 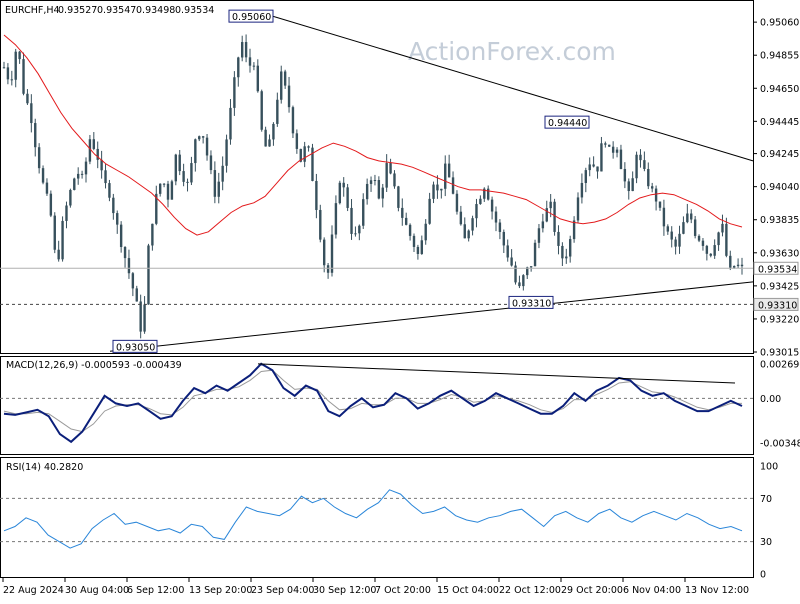 I want to click on time-axis-label: 29 Oct 20:00, so click(x=592, y=590).